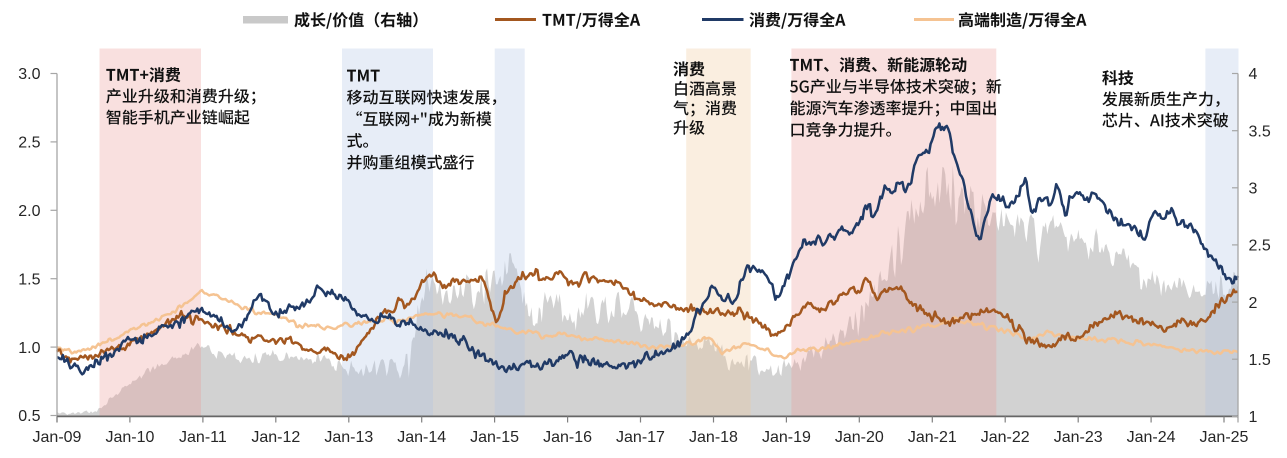  Describe the element at coordinates (494, 437) in the screenshot. I see `svg-text: Jan-15` at that location.